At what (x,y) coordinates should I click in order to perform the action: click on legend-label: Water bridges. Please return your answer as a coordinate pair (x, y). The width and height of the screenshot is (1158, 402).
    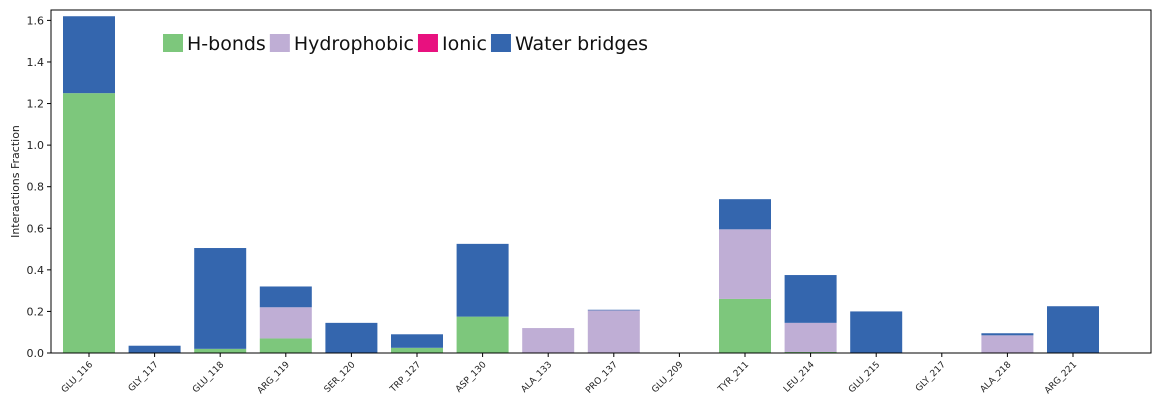
    Looking at the image, I should click on (581, 44).